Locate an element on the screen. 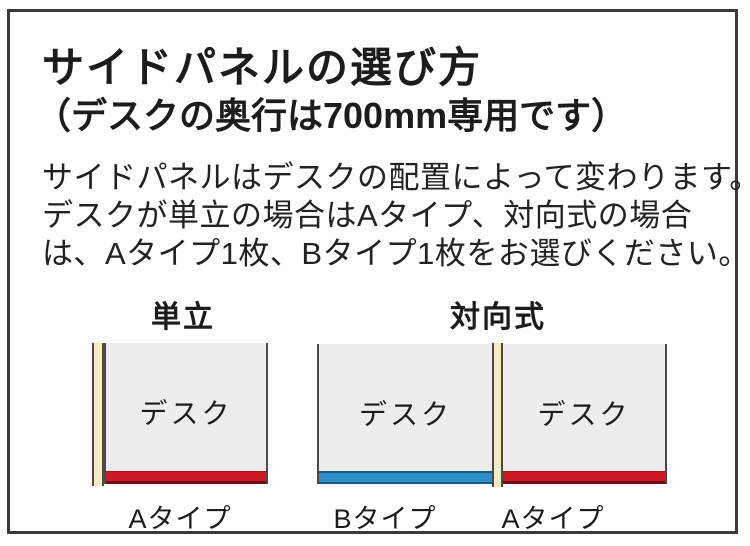 The height and width of the screenshot is (546, 750). description-line-3: は、Aタイプ1枚、Bタイプ1枚をお選びください。 is located at coordinates (396, 253).